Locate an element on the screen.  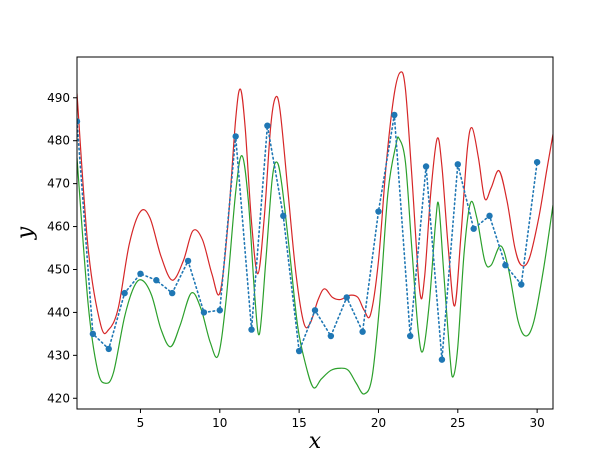
x-tick-label: 15 is located at coordinates (298, 423).